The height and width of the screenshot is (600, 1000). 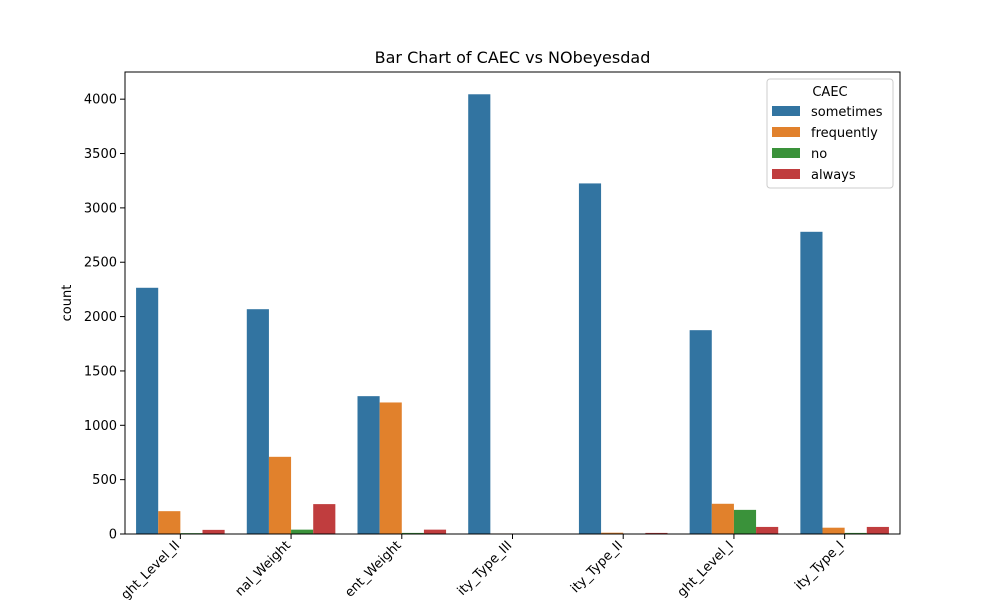 What do you see at coordinates (786, 174) in the screenshot?
I see `legend-swatch-always` at bounding box center [786, 174].